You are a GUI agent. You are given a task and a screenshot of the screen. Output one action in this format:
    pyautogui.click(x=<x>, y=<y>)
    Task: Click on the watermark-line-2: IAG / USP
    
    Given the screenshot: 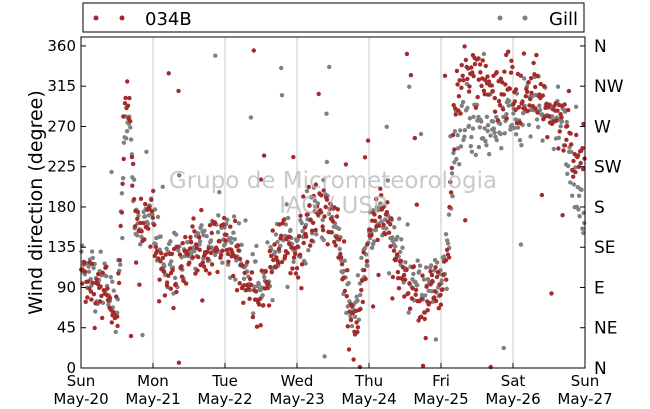 What is the action you would take?
    pyautogui.click(x=333, y=206)
    